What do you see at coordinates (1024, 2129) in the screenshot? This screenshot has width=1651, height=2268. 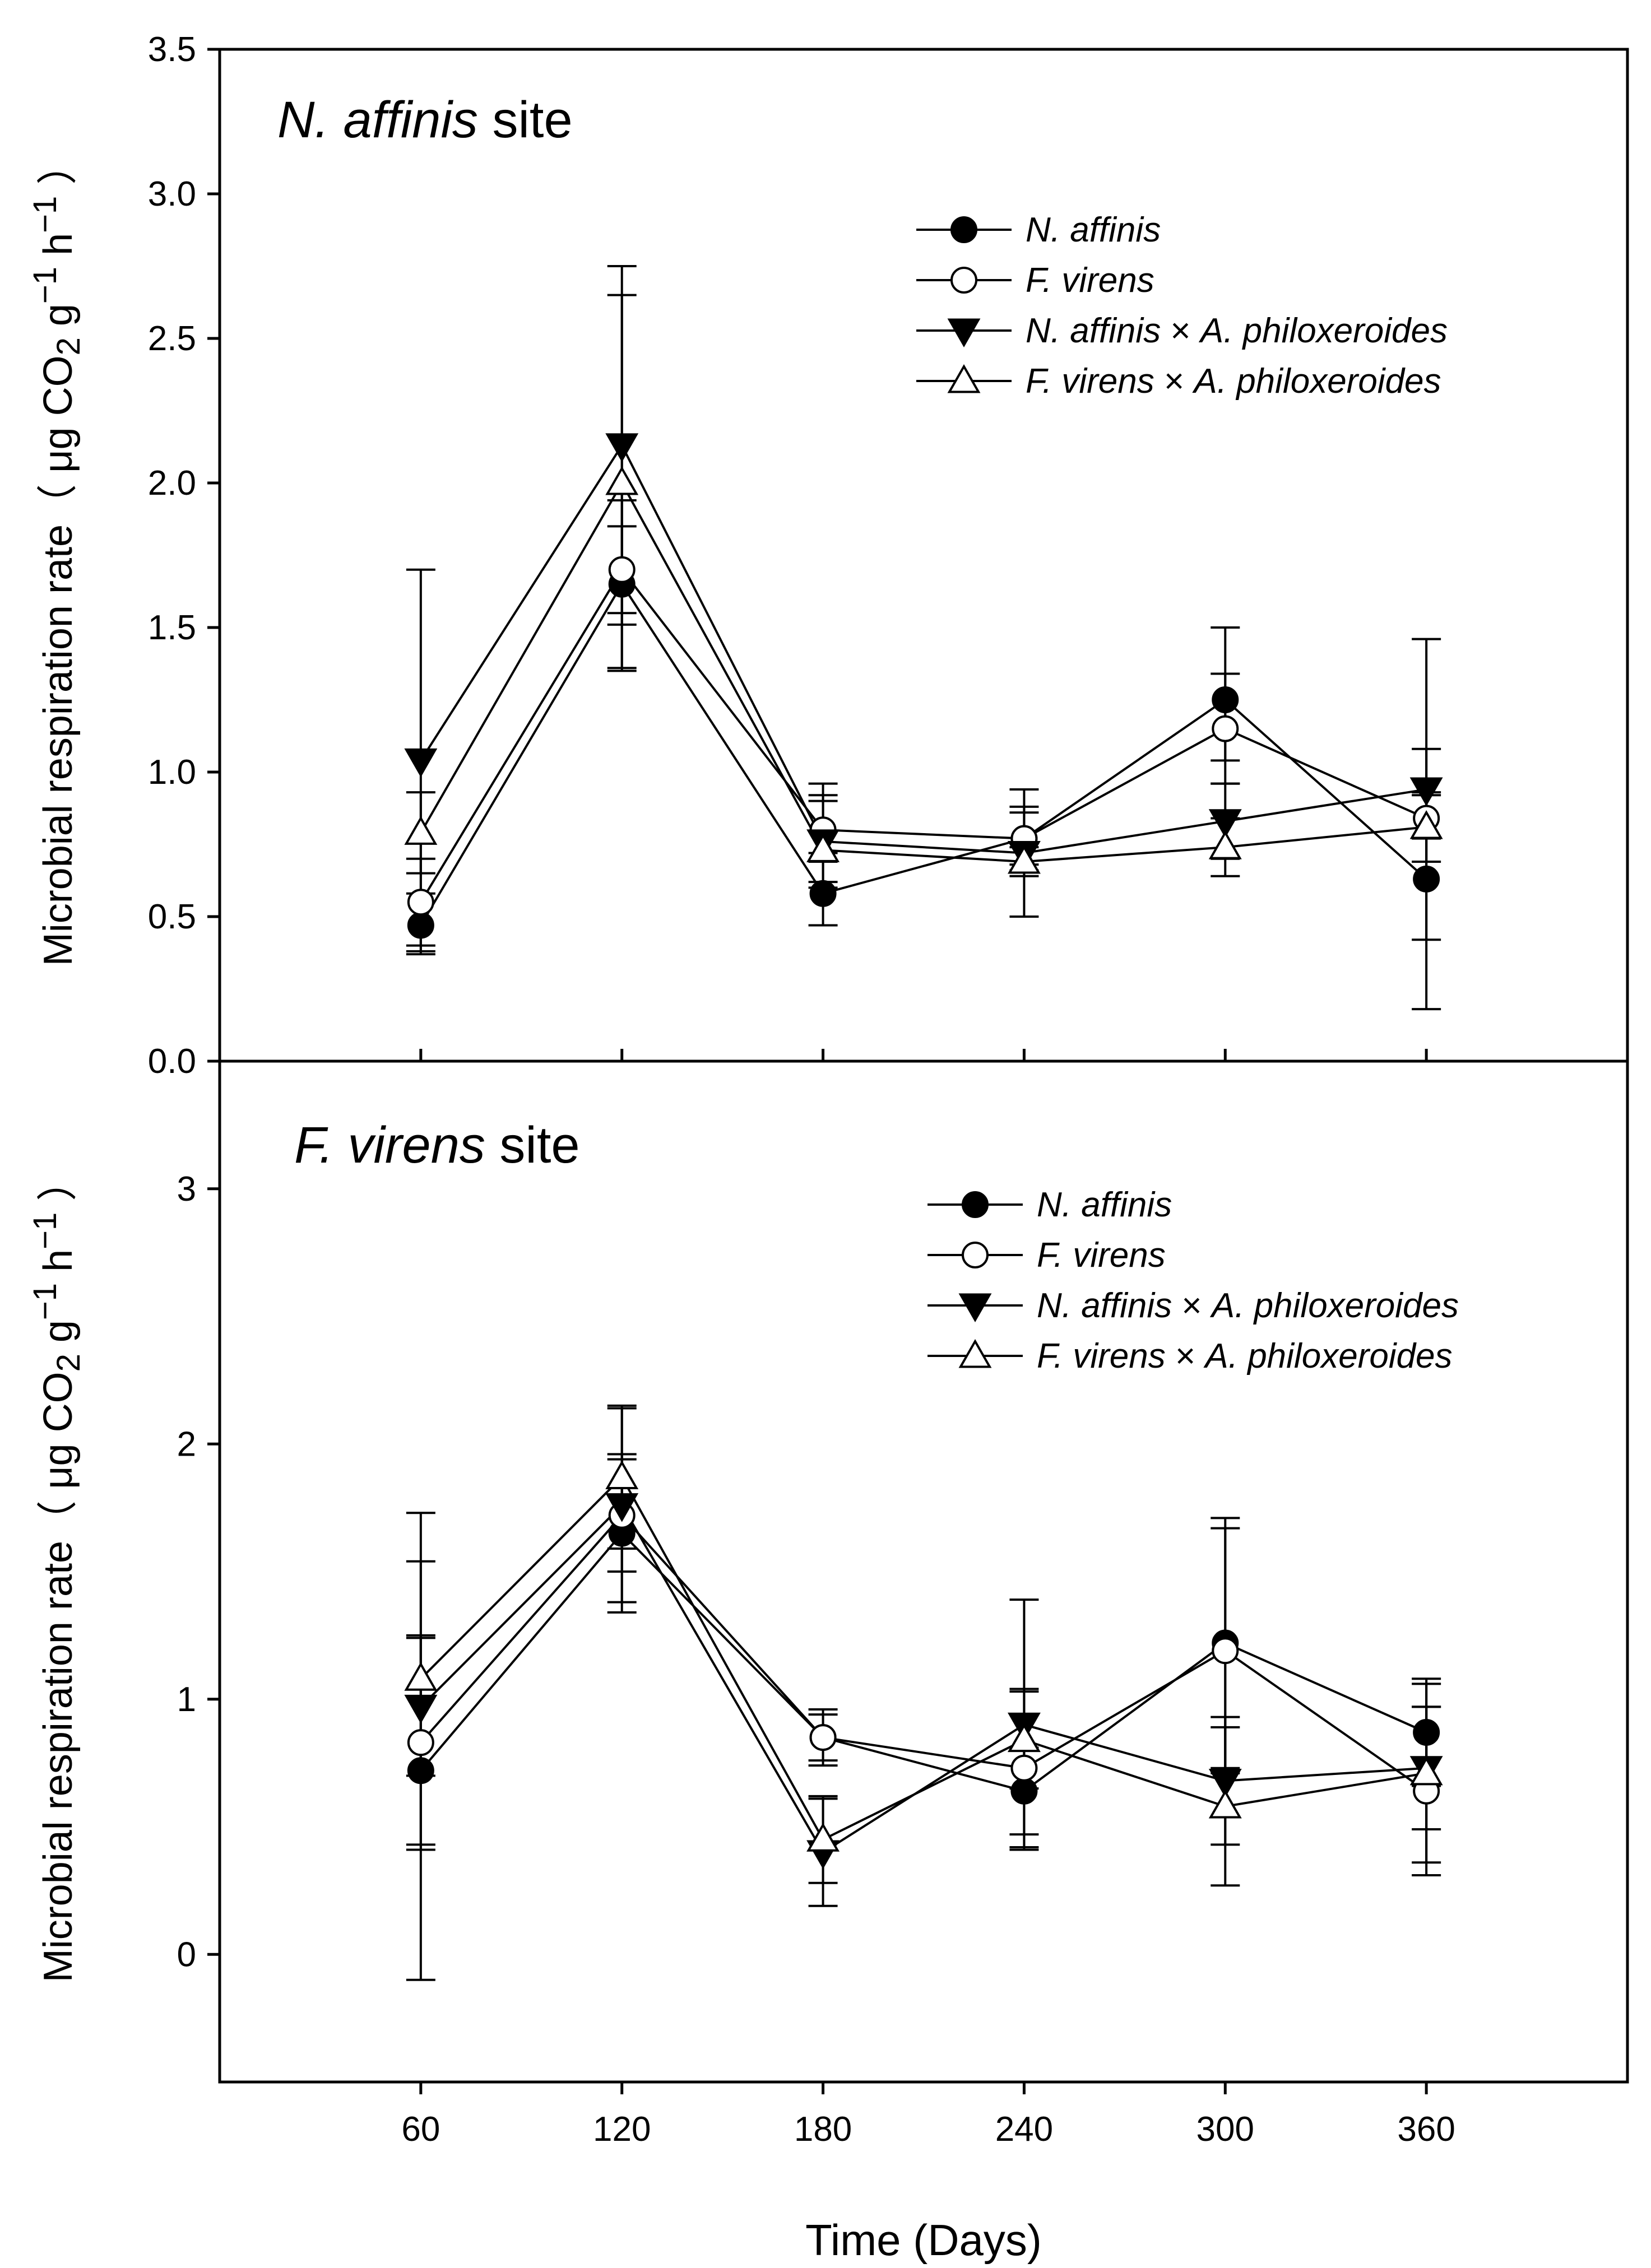 I see `x-tick-label: 240` at bounding box center [1024, 2129].